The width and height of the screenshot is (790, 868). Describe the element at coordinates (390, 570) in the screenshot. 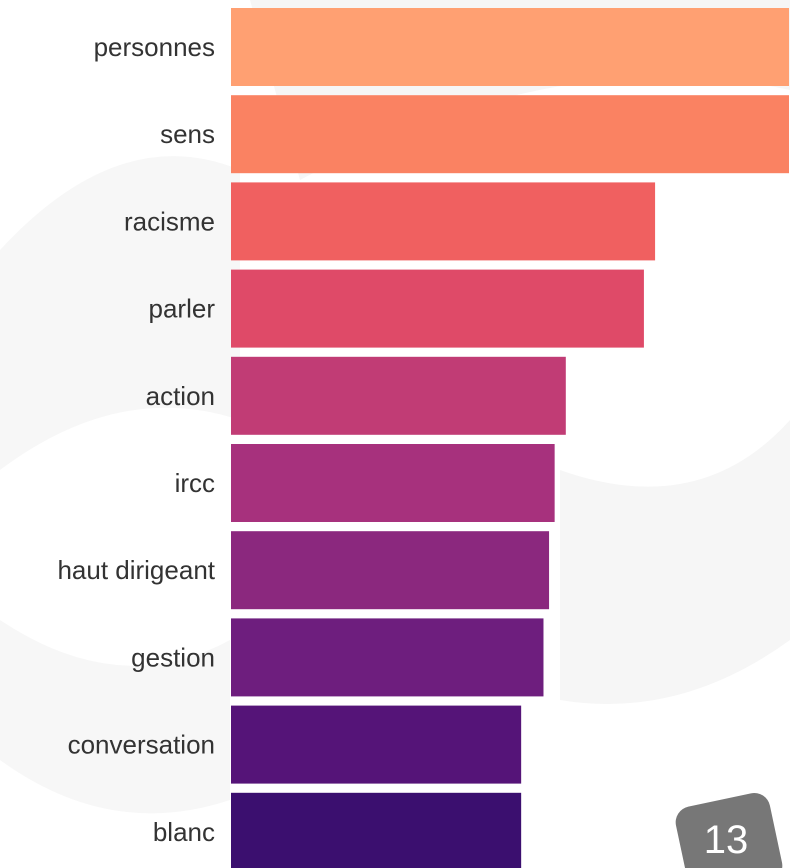

I see `bar-haut-dirigeant` at that location.